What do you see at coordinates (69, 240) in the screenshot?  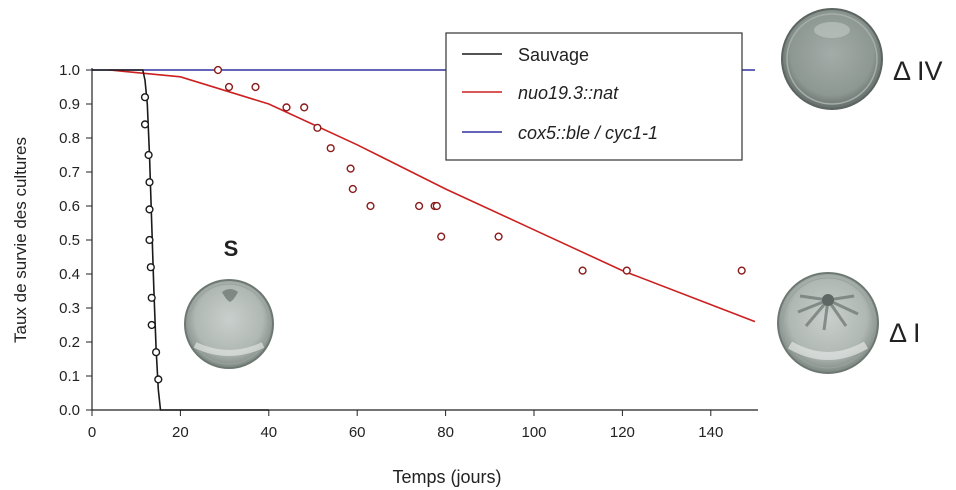 I see `y-tick-label: 0.5` at bounding box center [69, 240].